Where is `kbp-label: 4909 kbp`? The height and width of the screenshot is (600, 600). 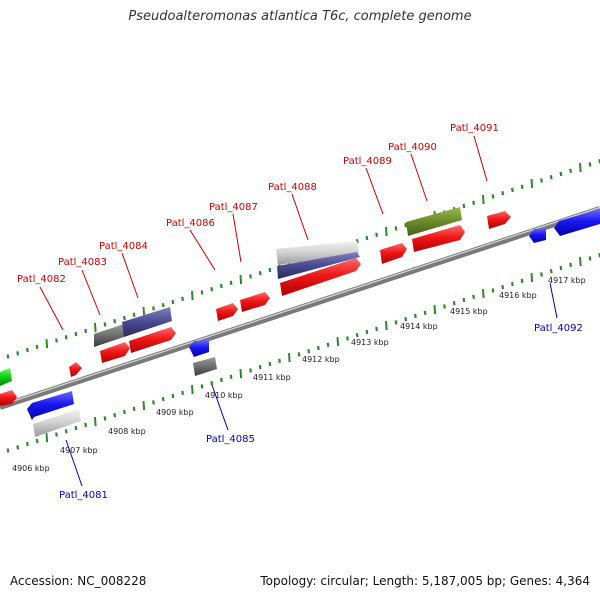 kbp-label: 4909 kbp is located at coordinates (175, 412).